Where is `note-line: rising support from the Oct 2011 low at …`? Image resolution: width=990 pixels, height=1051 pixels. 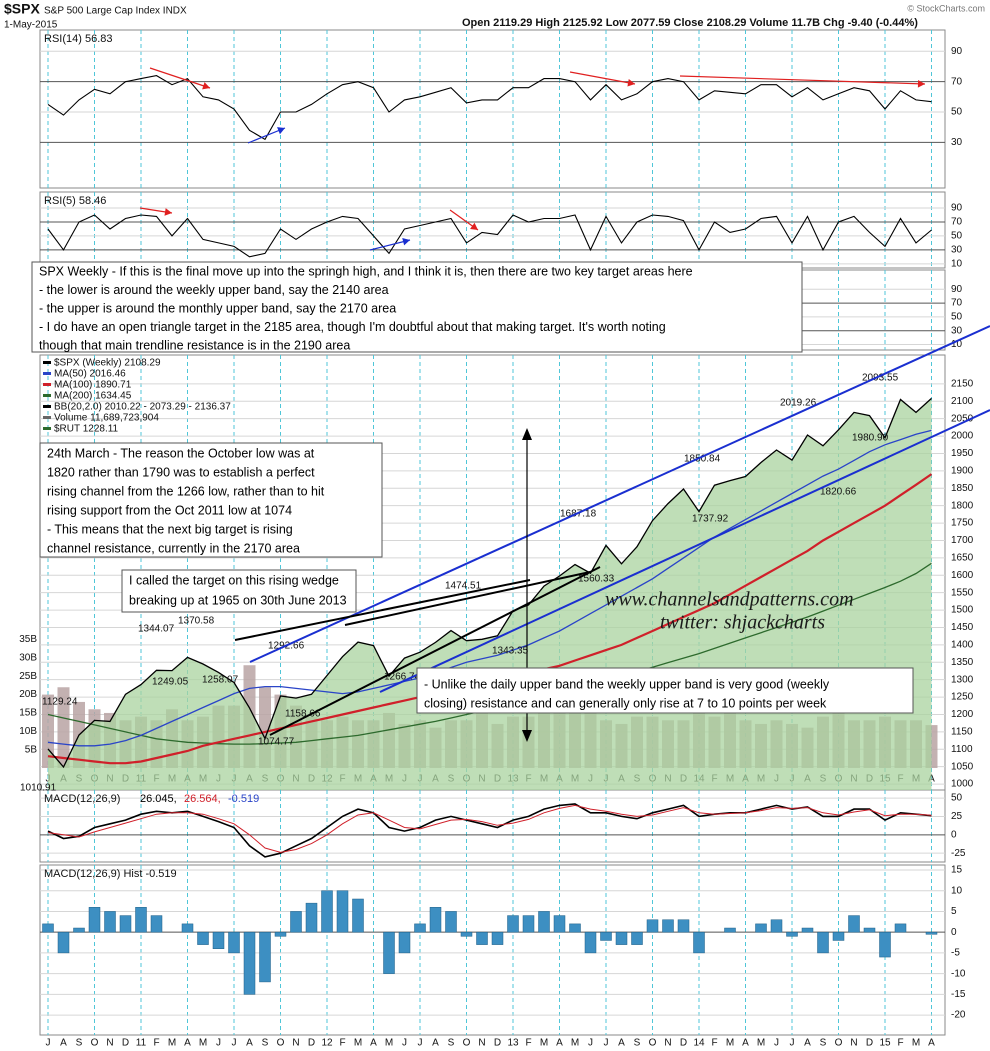
note-line: rising support from the Oct 2011 low at … is located at coordinates (169, 510).